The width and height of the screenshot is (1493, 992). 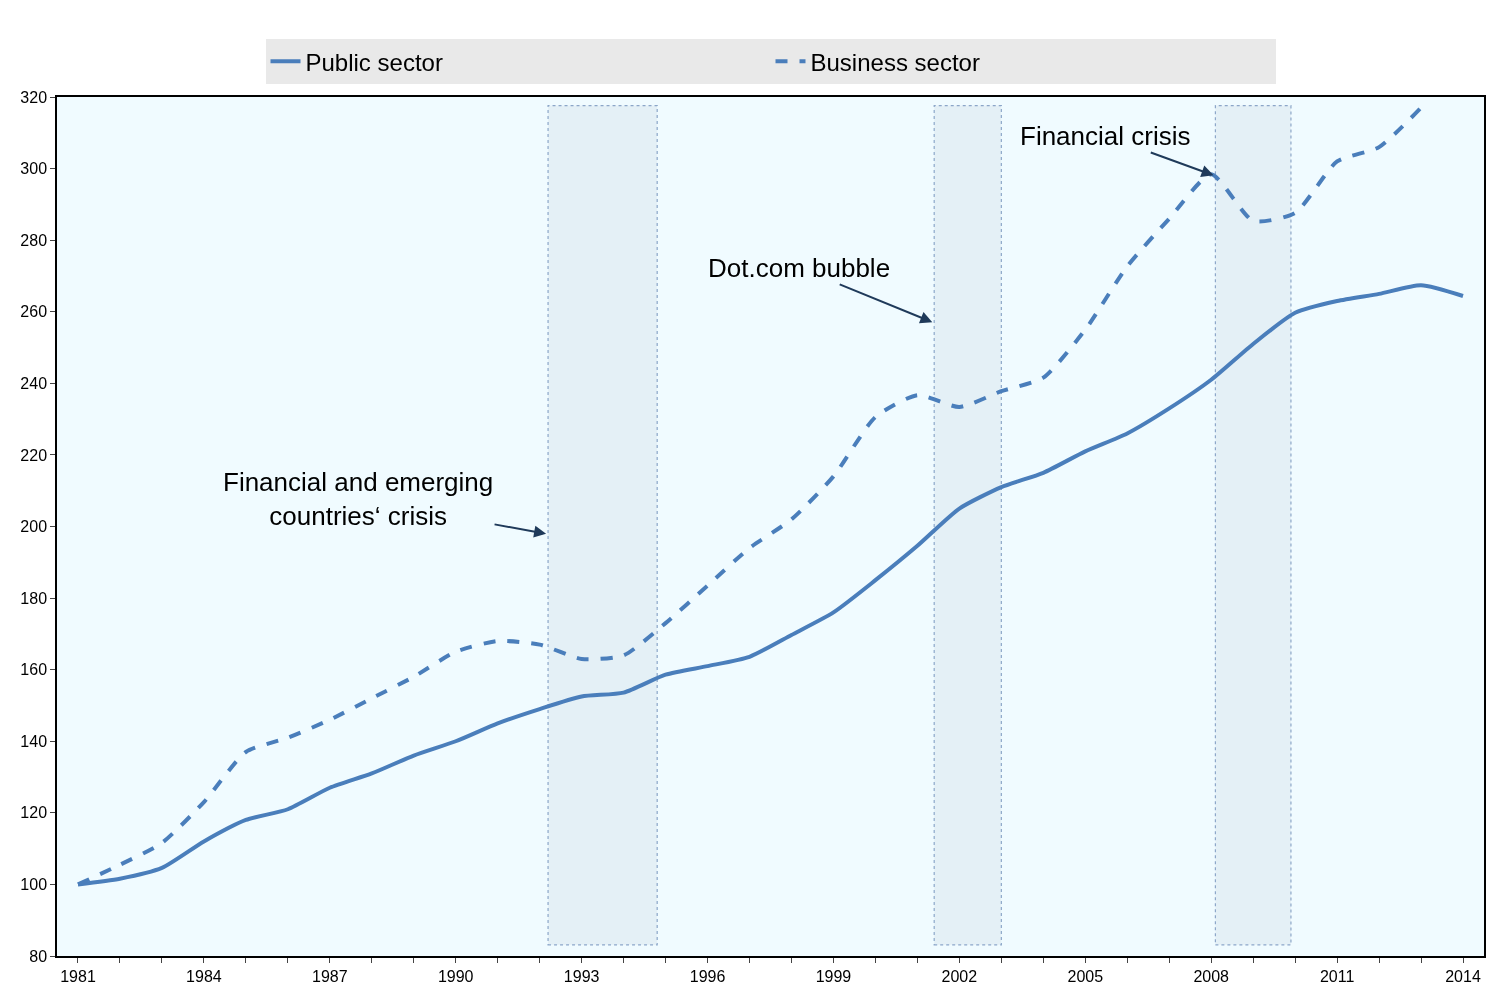 I want to click on y-tick-label: 120, so click(x=34, y=813).